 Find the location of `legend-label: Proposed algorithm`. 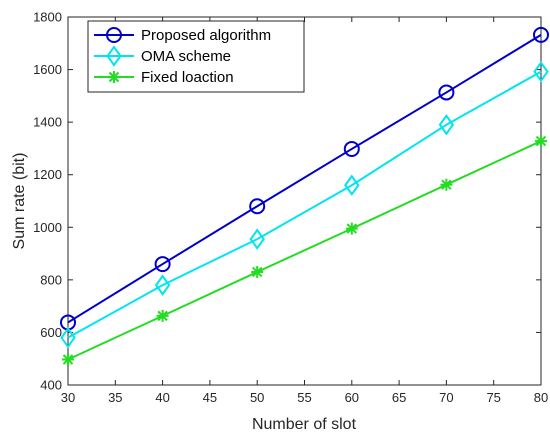

legend-label: Proposed algorithm is located at coordinates (206, 35).